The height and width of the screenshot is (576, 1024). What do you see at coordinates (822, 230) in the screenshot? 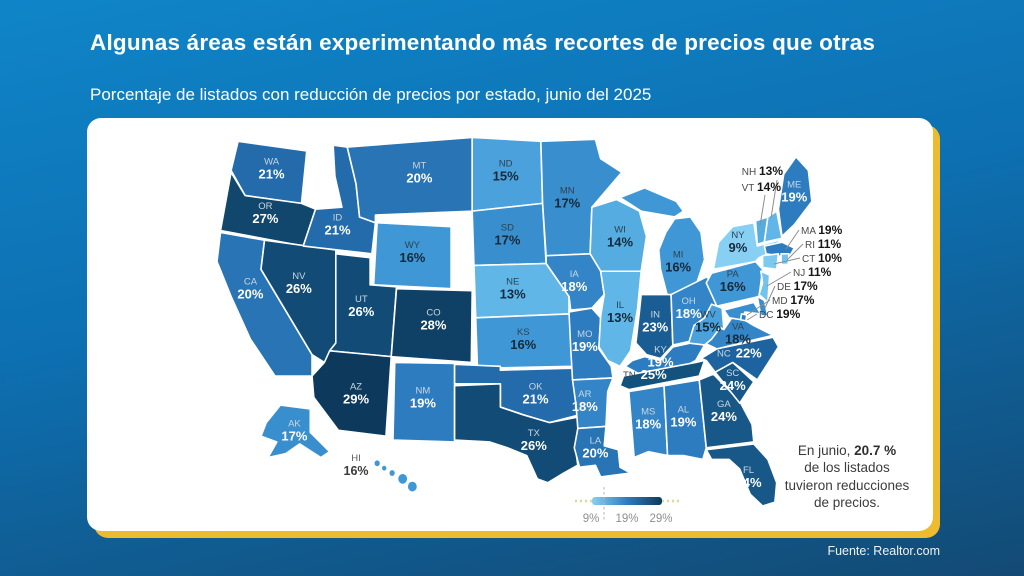
I see `callout-label-ma: MA 19%` at bounding box center [822, 230].